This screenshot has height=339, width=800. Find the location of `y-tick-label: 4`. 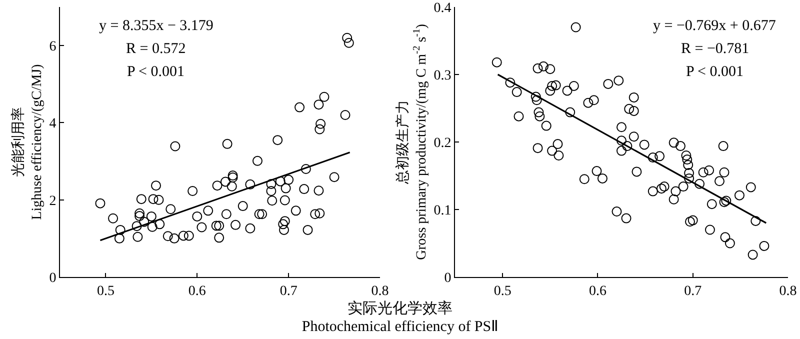

y-tick-label: 4 is located at coordinates (52, 124).